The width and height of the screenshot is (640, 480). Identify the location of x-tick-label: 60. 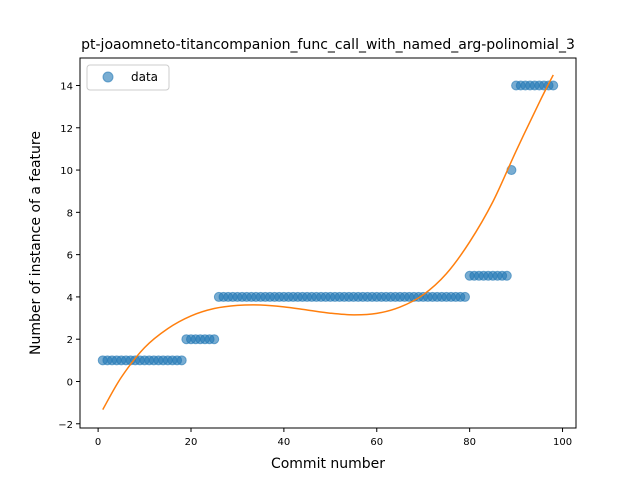
(376, 442).